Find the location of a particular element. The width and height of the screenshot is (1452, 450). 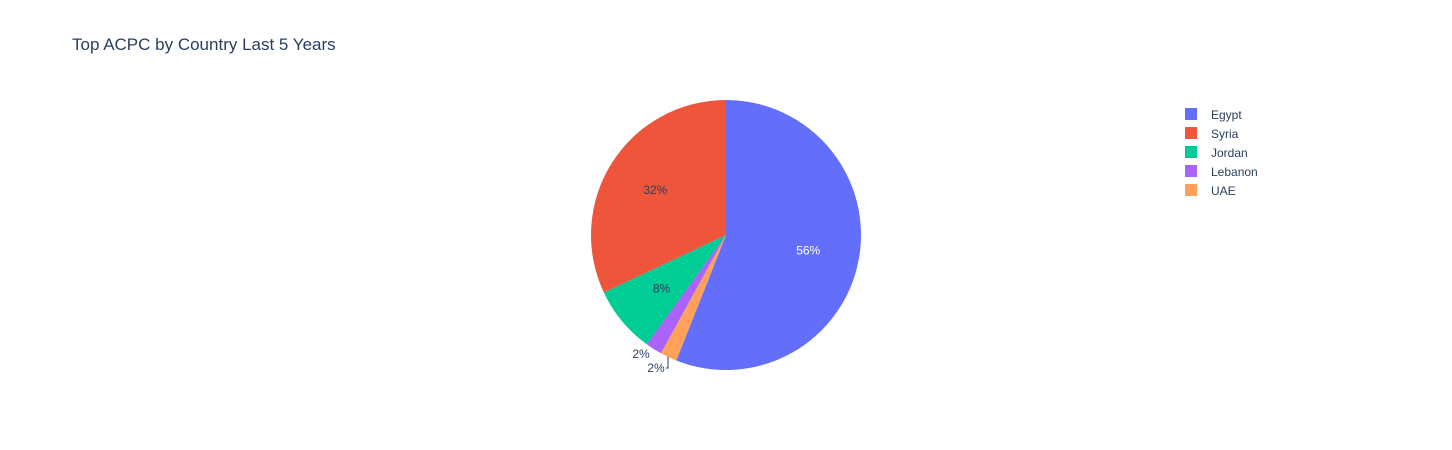

legend-swatch-uae is located at coordinates (1191, 190).